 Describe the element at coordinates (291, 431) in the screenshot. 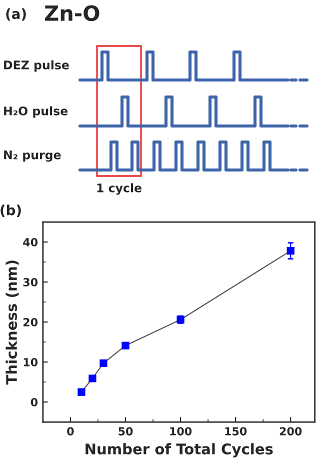

I see `x-tick-label: 200` at that location.